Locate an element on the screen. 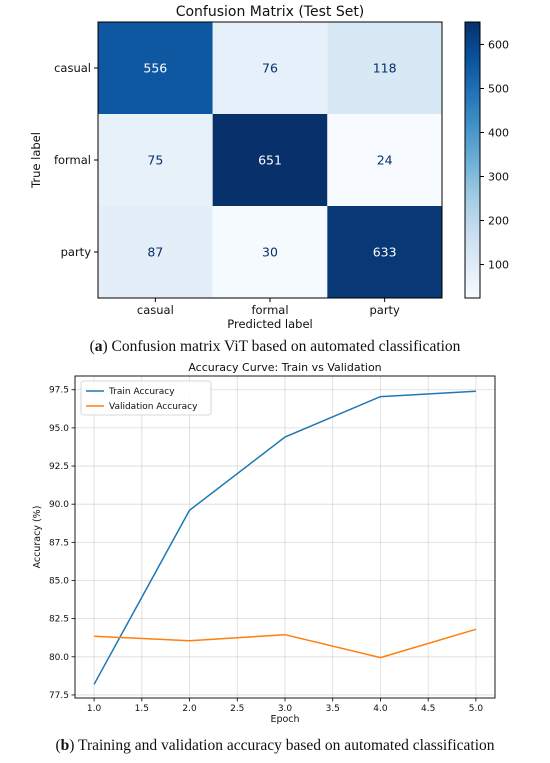  colorbar-tick-label: 100 is located at coordinates (498, 265).